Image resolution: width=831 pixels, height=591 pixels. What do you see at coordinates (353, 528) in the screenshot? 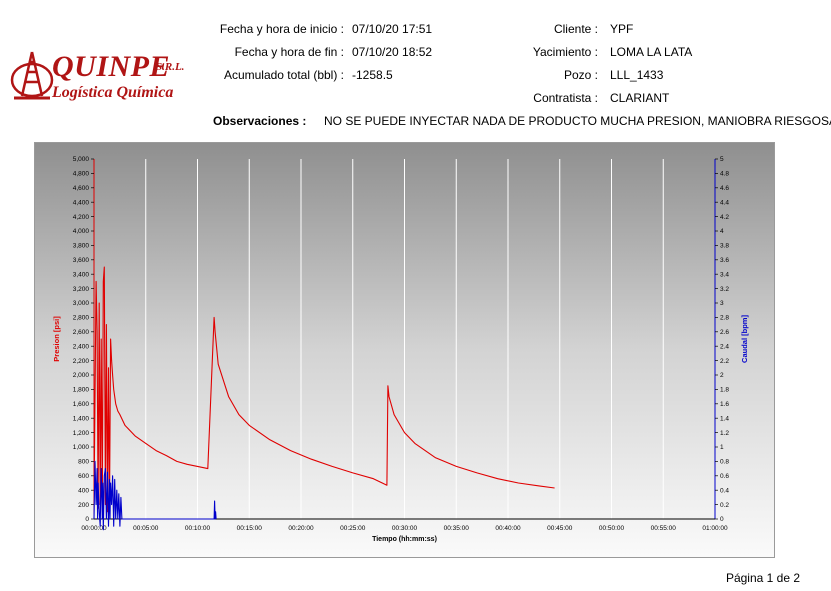
I see `x-tick-label: 00:25:00` at bounding box center [353, 528].